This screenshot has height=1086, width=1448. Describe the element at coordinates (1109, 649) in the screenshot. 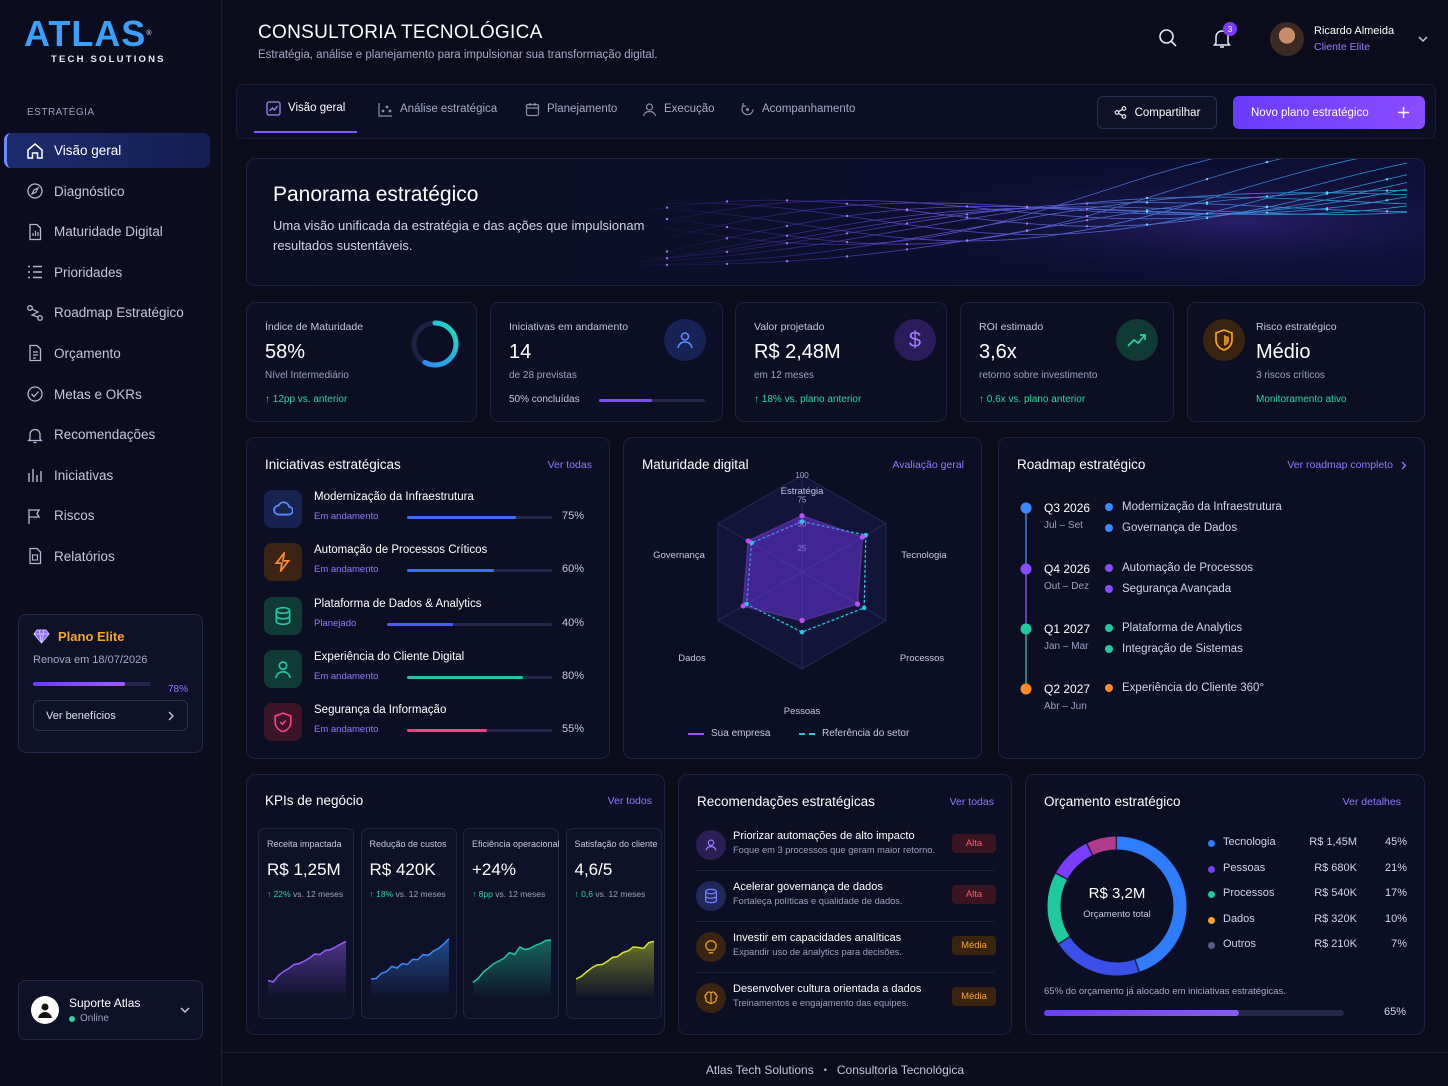

I see `roadmap-item-dot` at that location.